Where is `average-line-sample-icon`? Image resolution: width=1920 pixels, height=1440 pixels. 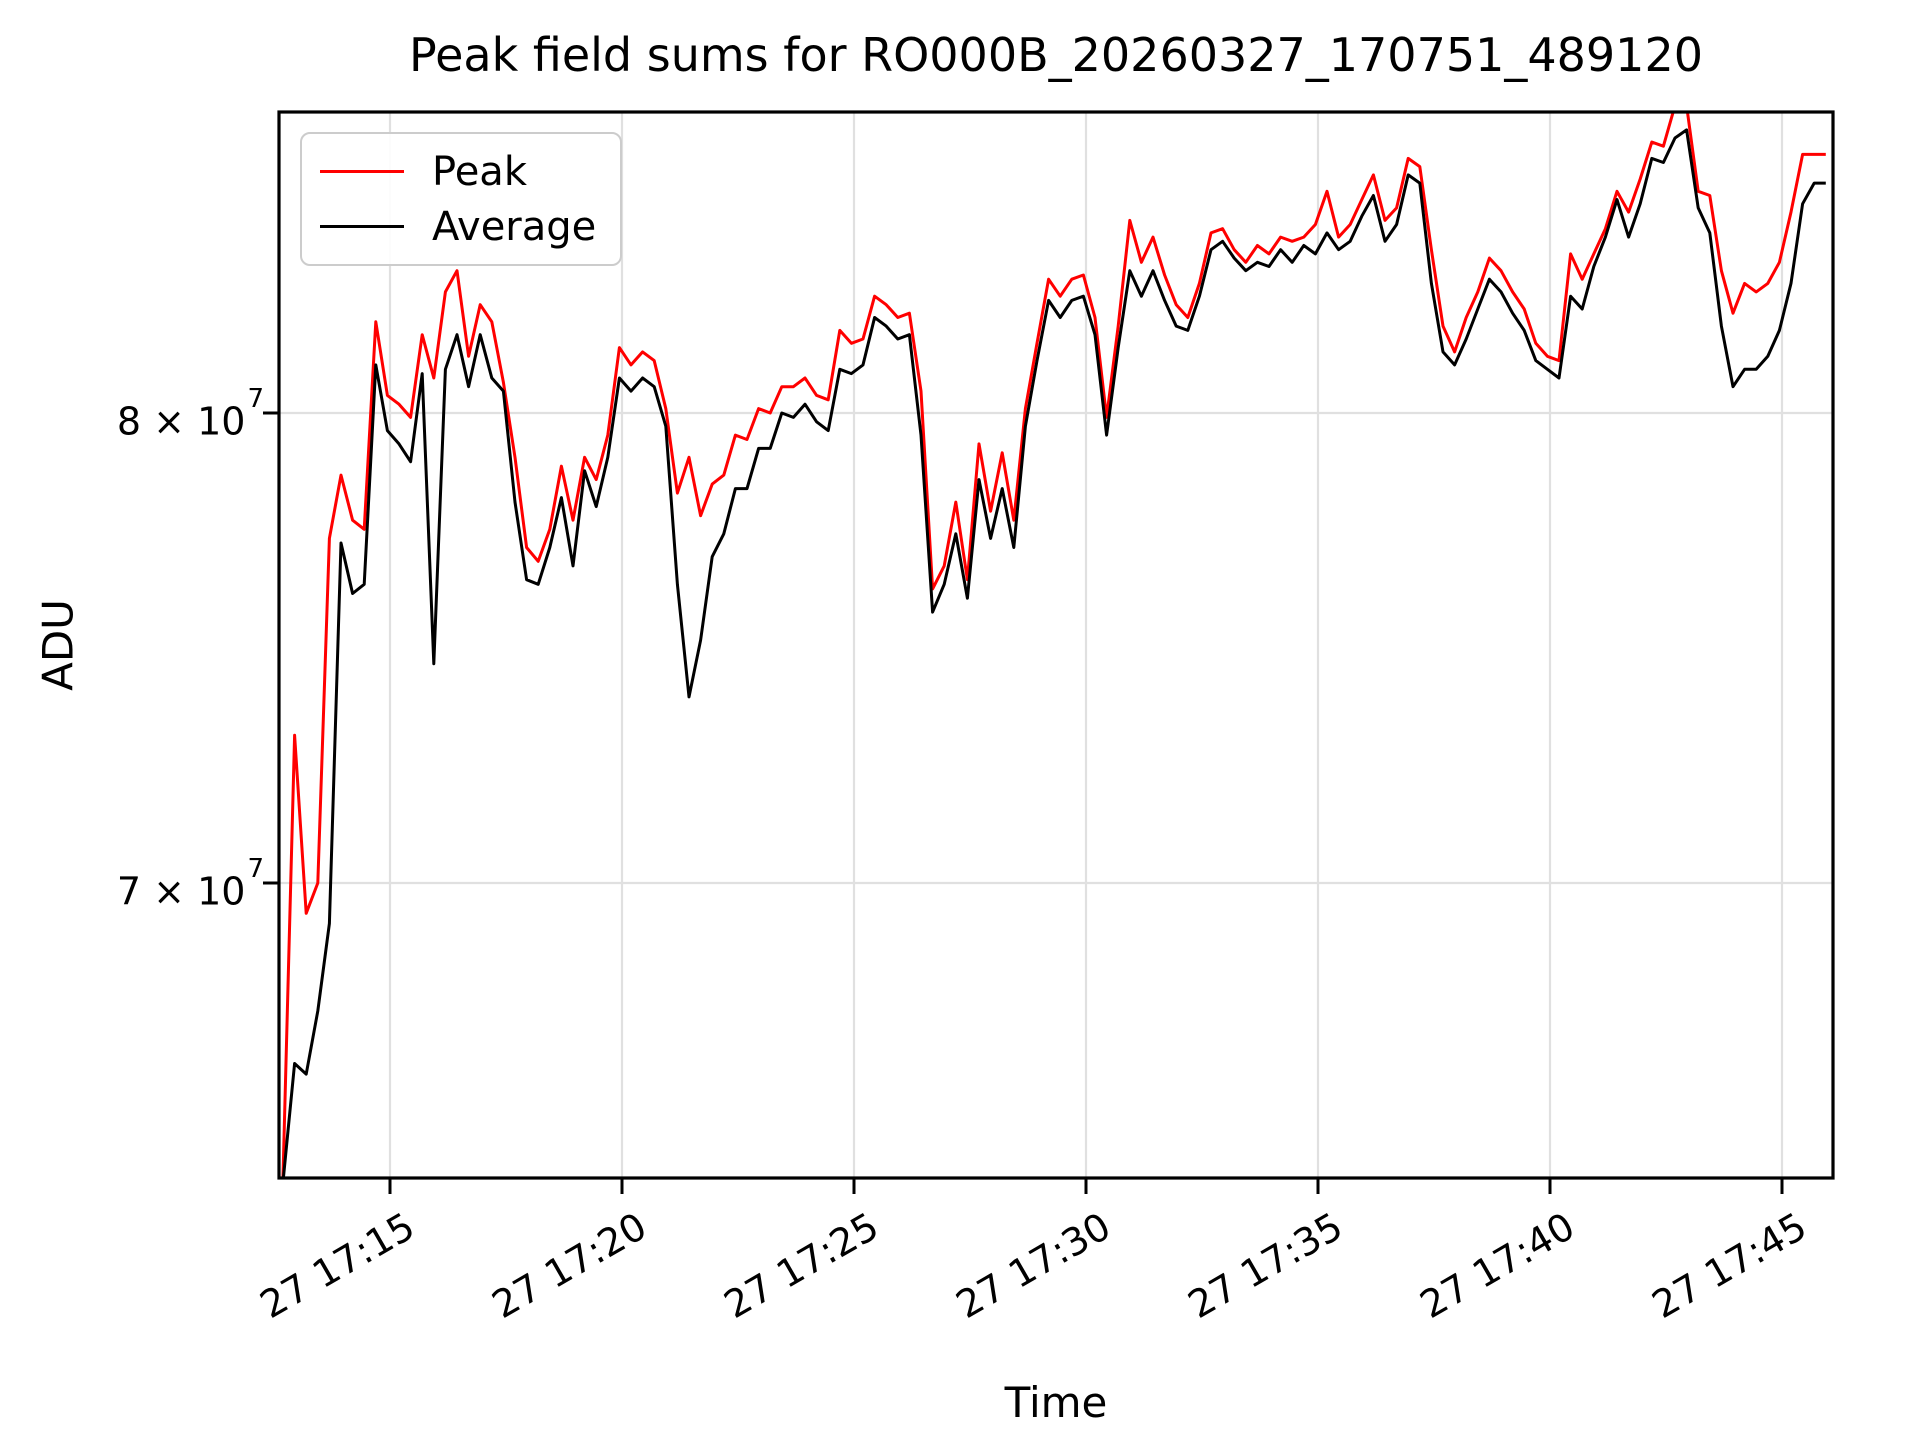 average-line-sample-icon is located at coordinates (362, 226).